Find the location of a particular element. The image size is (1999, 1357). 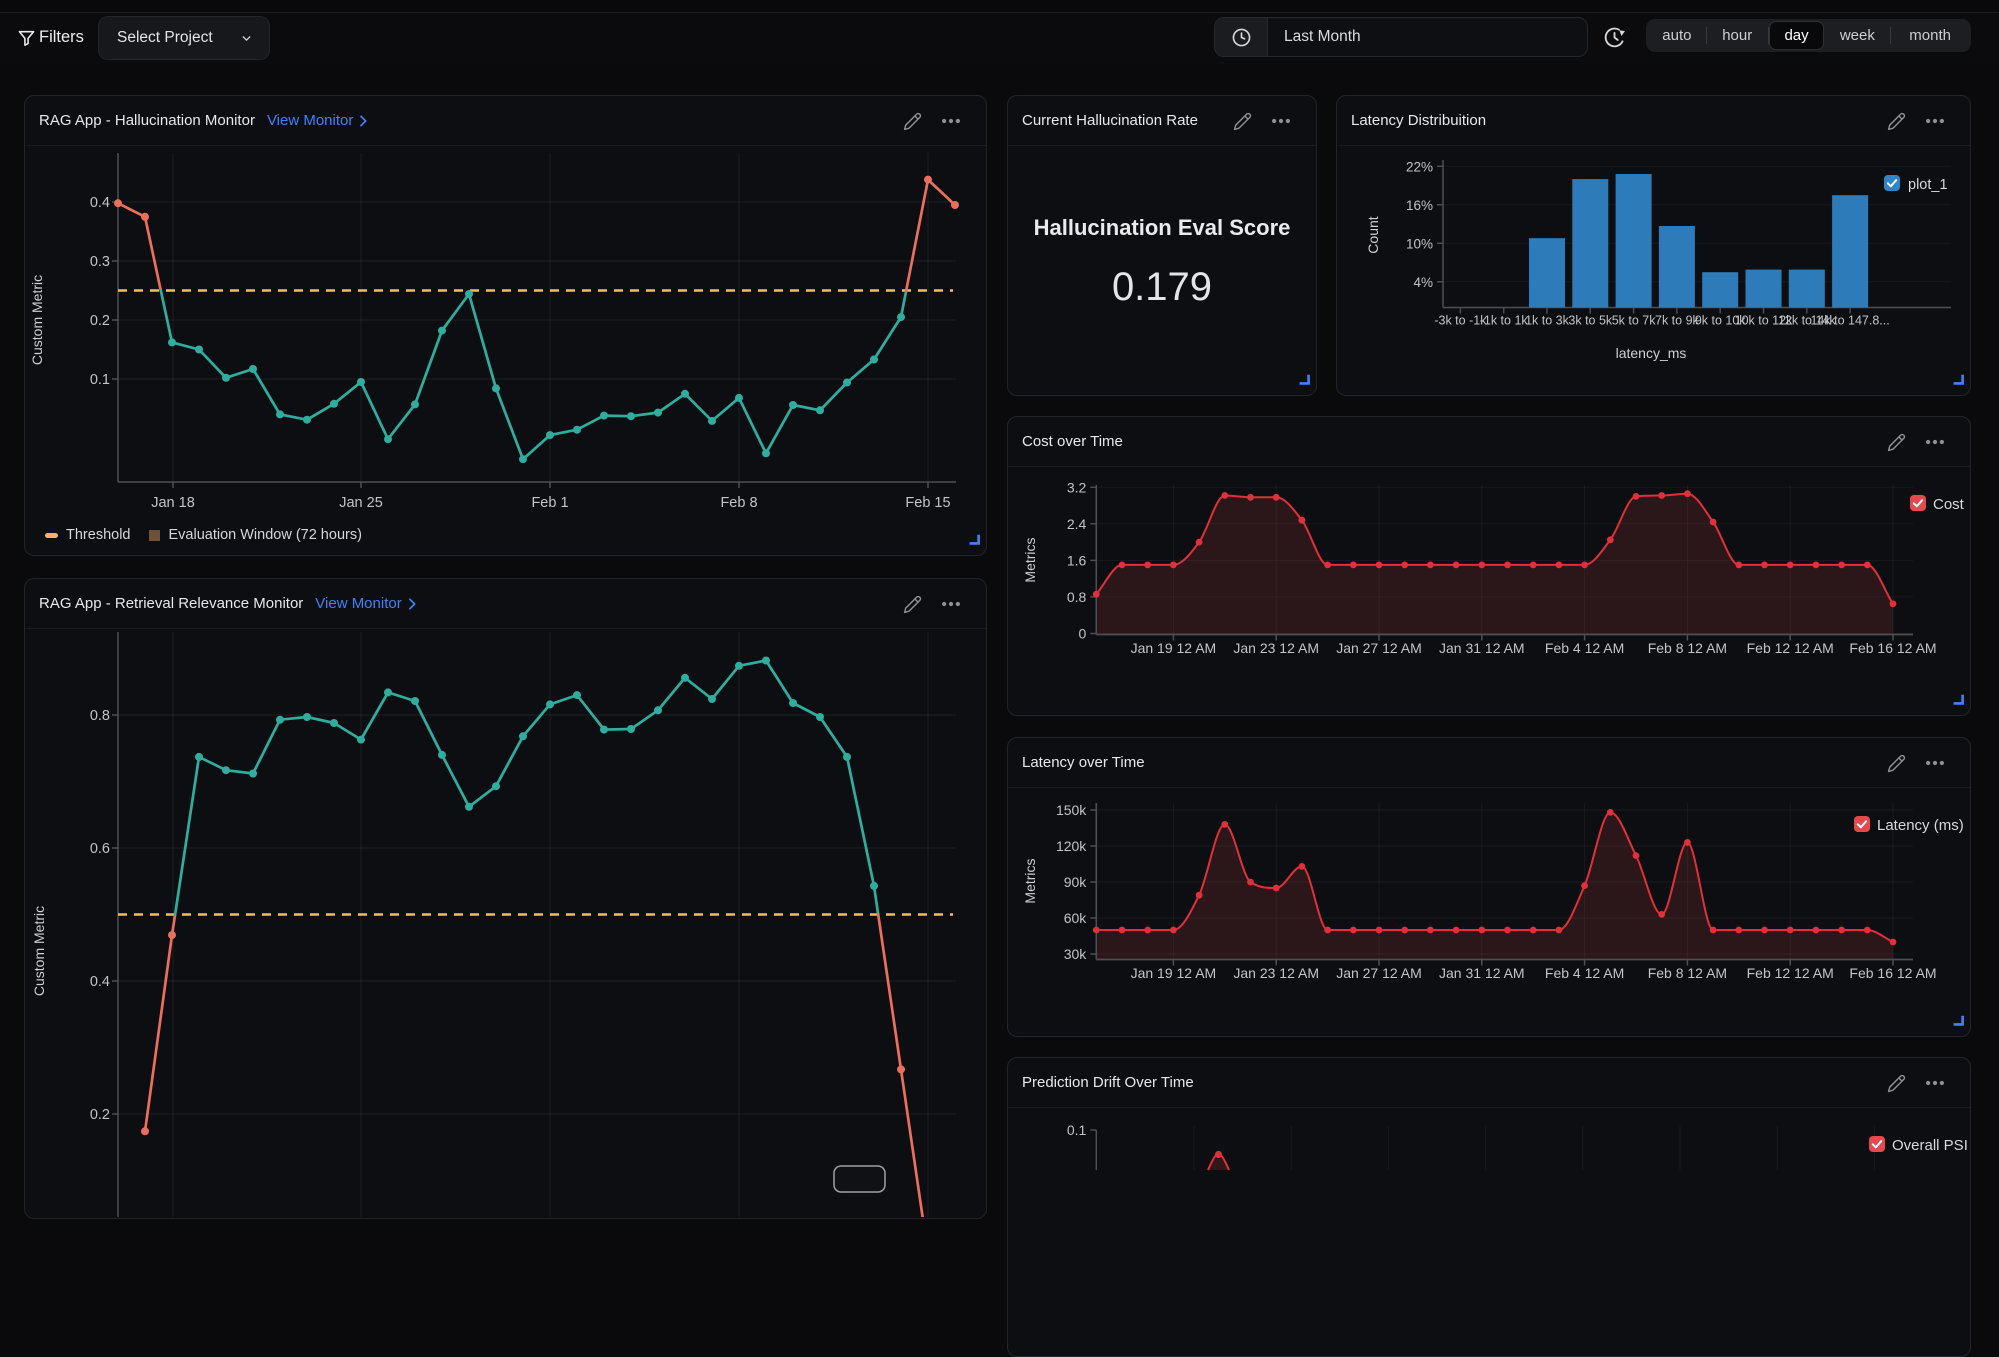

svg-text: 4% is located at coordinates (1423, 282).